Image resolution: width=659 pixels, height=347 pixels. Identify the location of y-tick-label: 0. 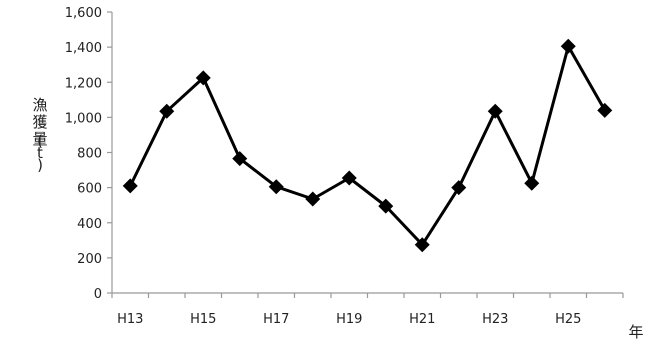
(98, 294).